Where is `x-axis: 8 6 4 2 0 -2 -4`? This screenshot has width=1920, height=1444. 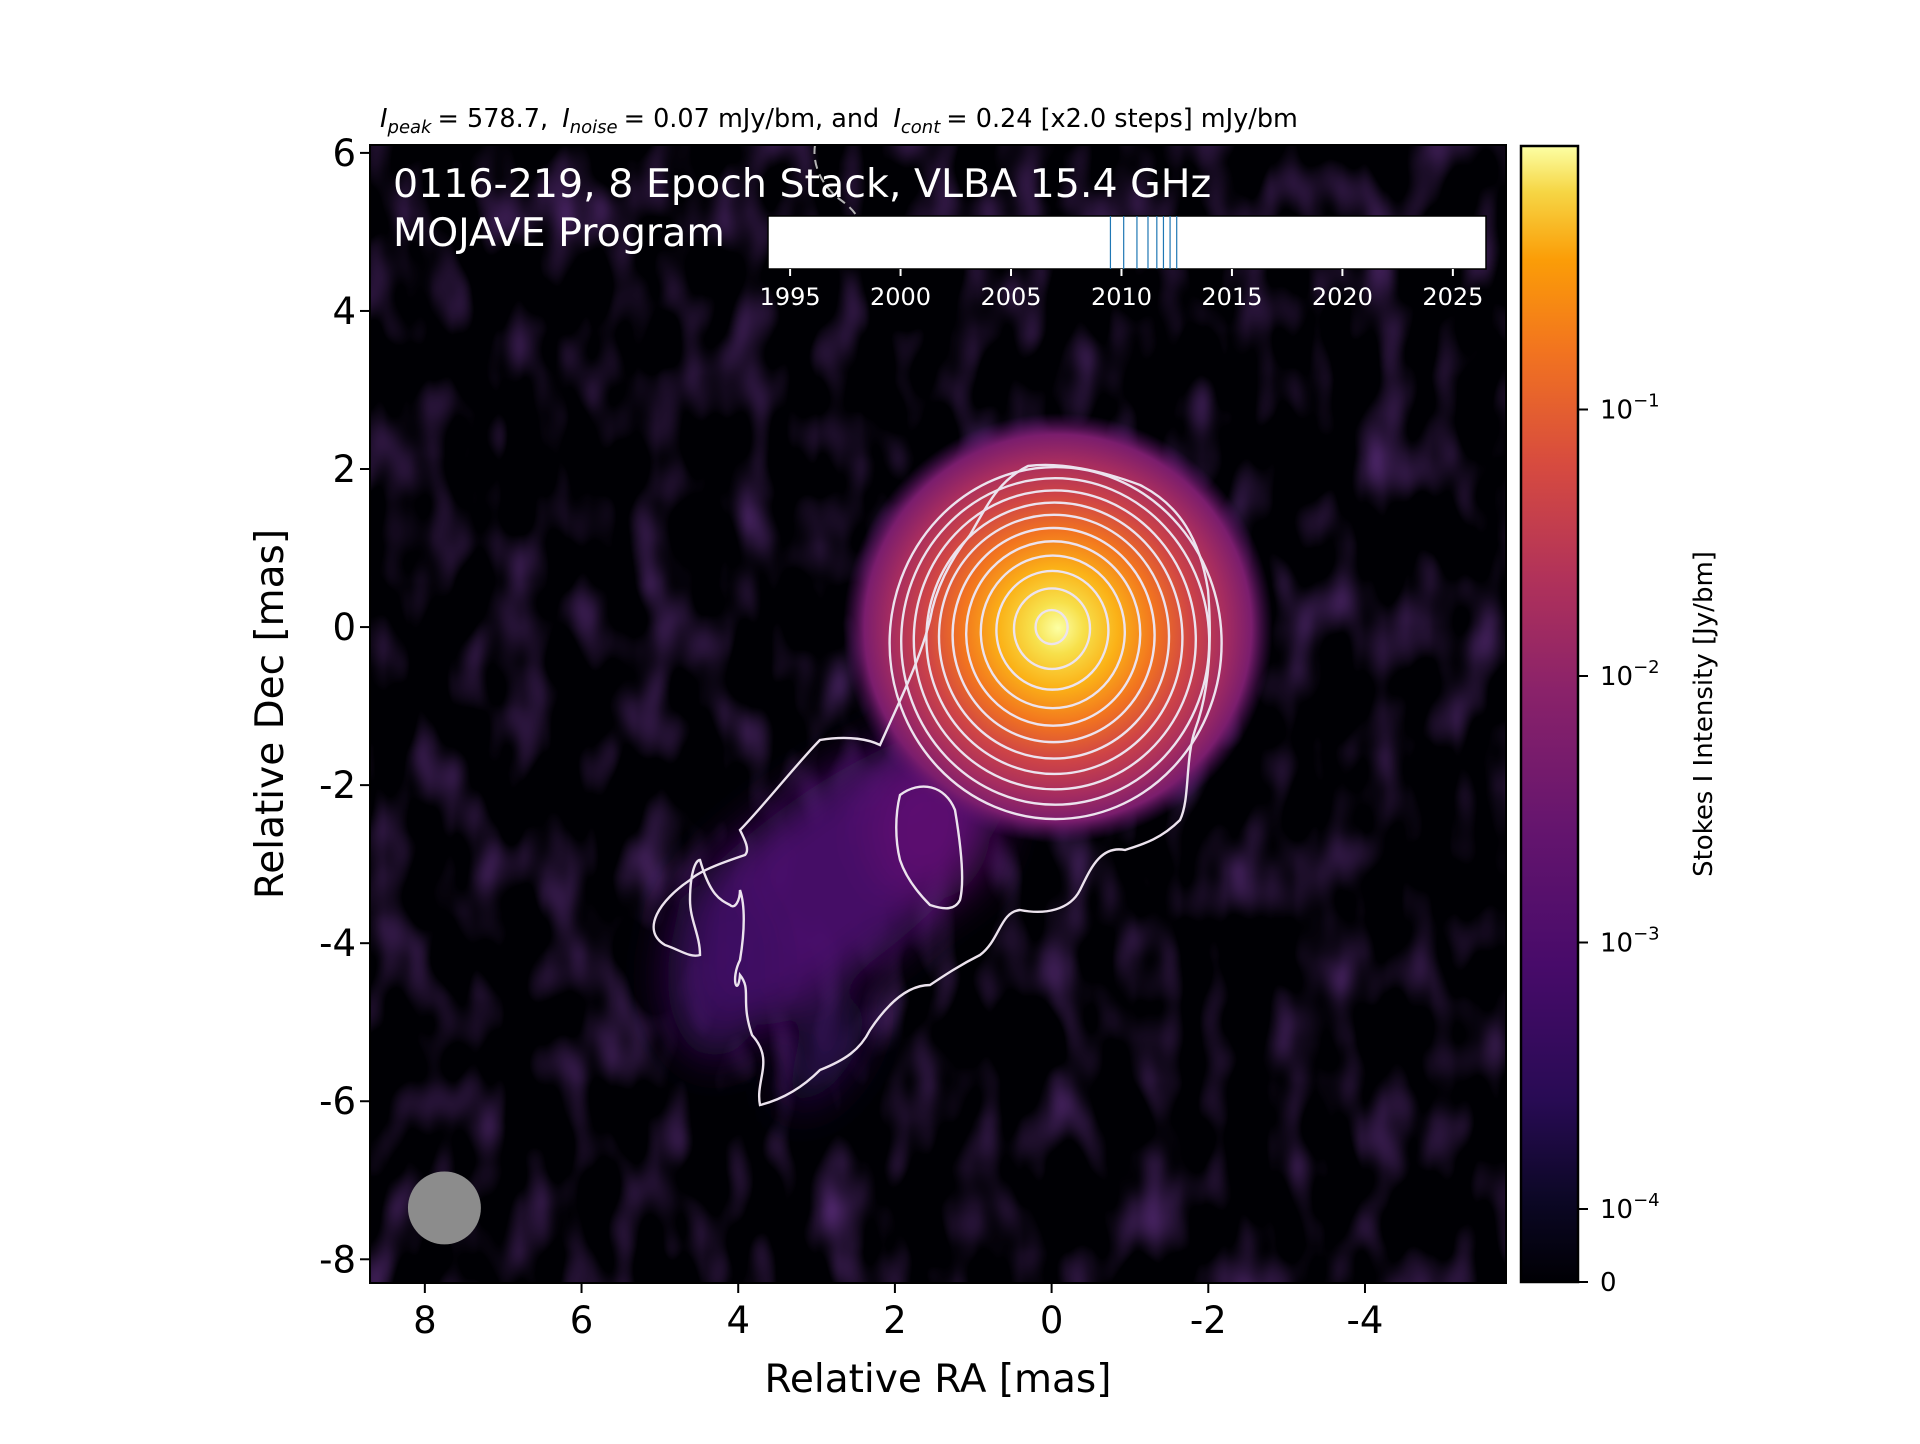
x-axis: 8 6 4 2 0 -2 -4 is located at coordinates (898, 1312).